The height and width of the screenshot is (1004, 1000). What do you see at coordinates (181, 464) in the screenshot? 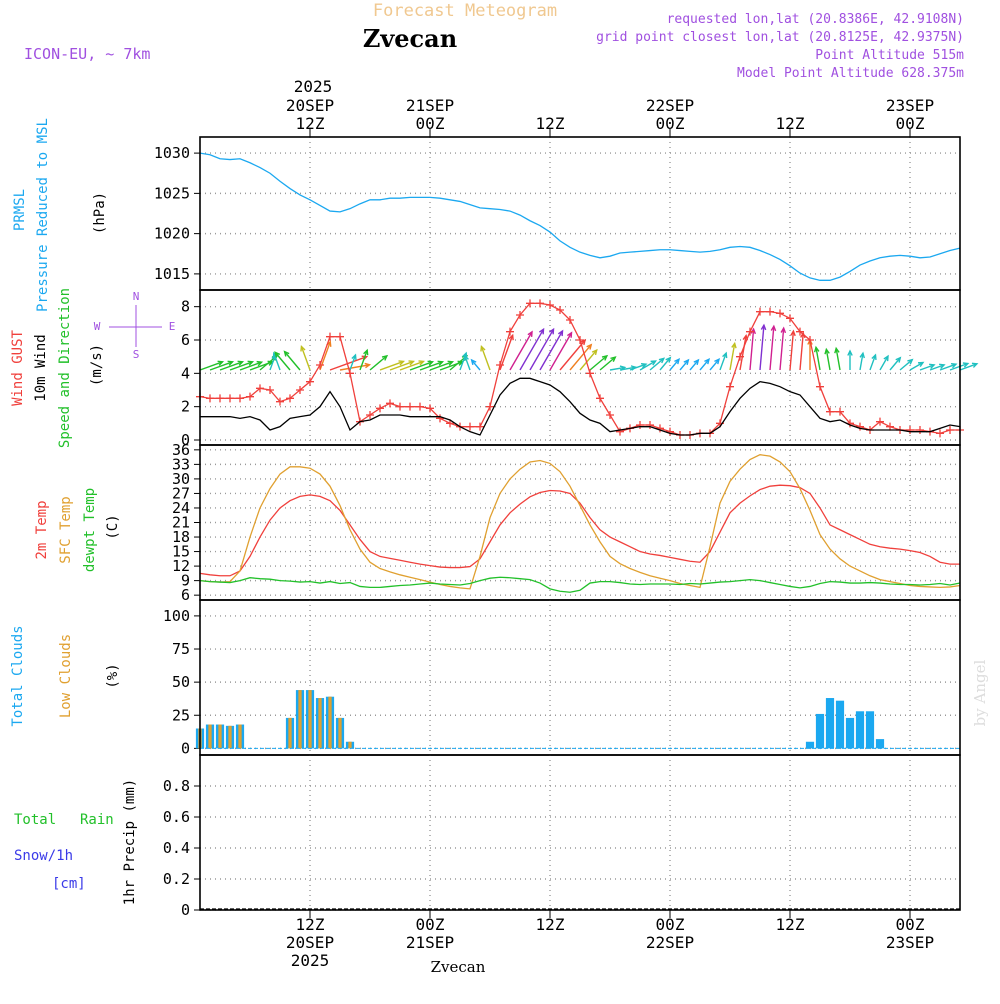
I see `temperature-ytick-label: 33` at bounding box center [181, 464].